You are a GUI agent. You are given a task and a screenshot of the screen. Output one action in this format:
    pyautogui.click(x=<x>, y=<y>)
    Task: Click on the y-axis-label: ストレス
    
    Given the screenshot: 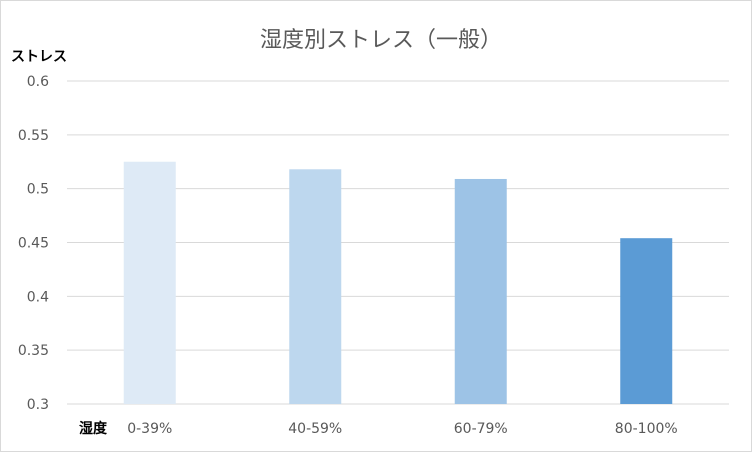 What is the action you would take?
    pyautogui.click(x=39, y=57)
    